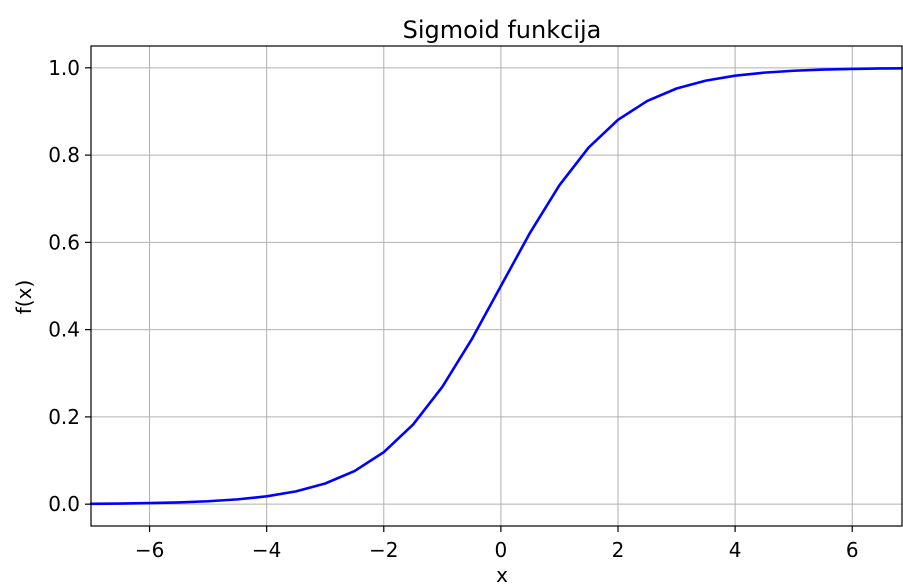 This screenshot has width=903, height=584. What do you see at coordinates (502, 30) in the screenshot?
I see `chart-title: Sigmoid funkcija` at bounding box center [502, 30].